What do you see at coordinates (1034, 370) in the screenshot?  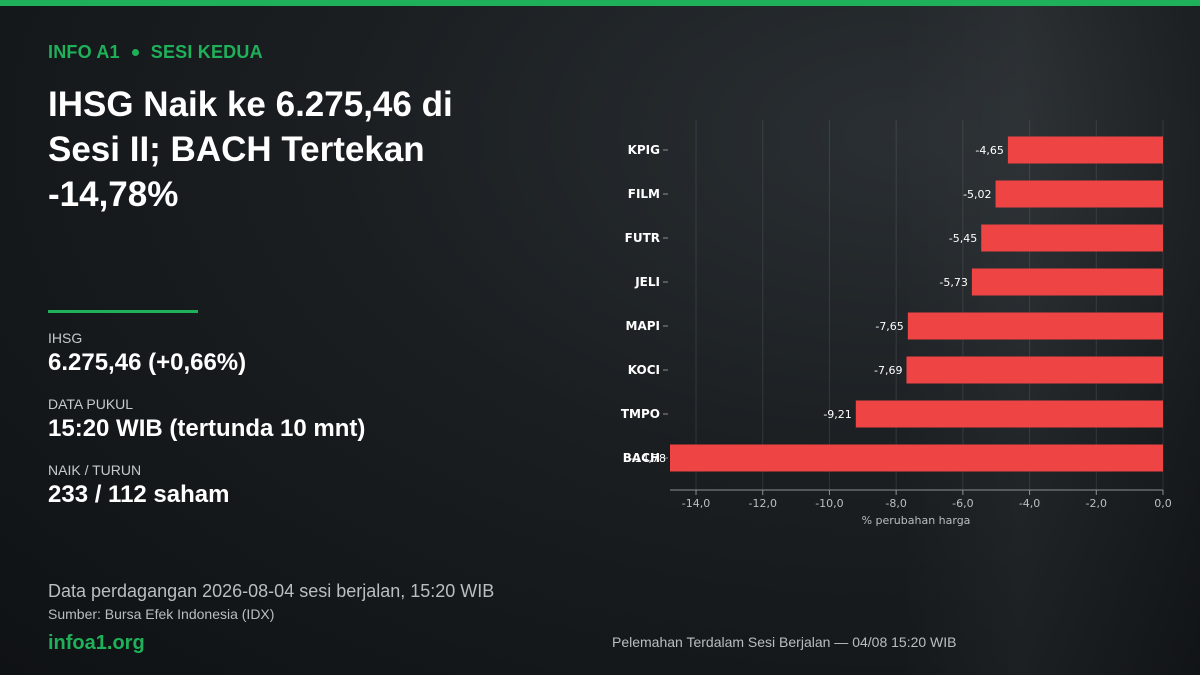 I see `bar-koci` at bounding box center [1034, 370].